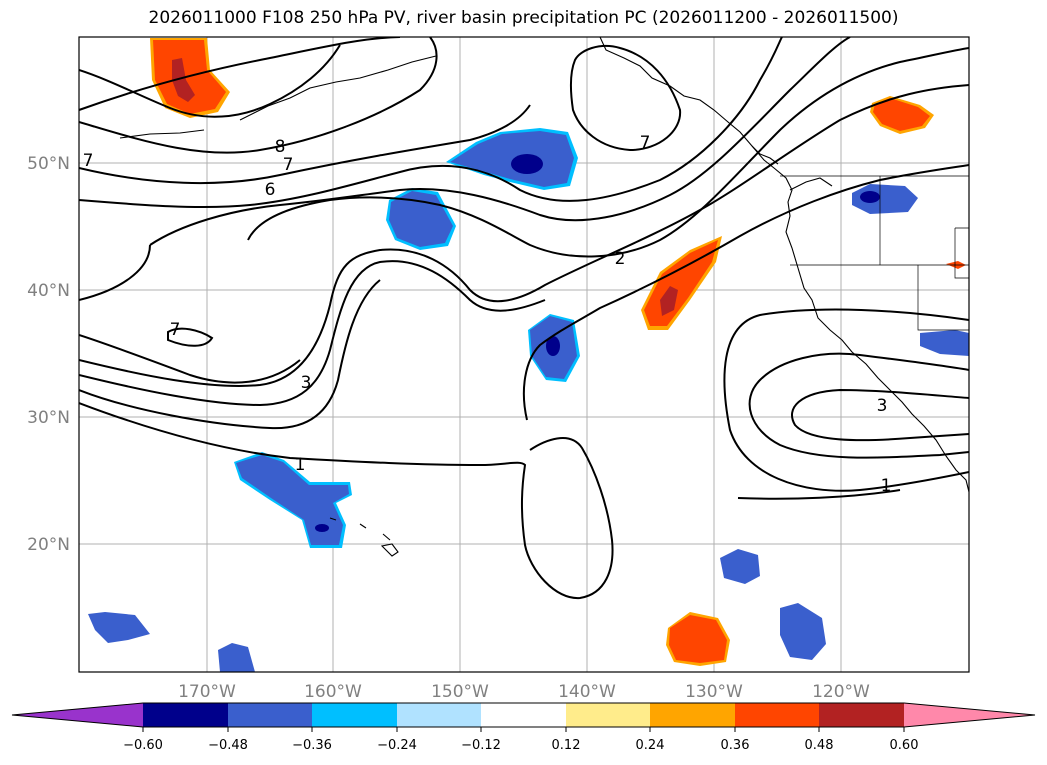  I want to click on lat-label: 40°N, so click(48, 291).